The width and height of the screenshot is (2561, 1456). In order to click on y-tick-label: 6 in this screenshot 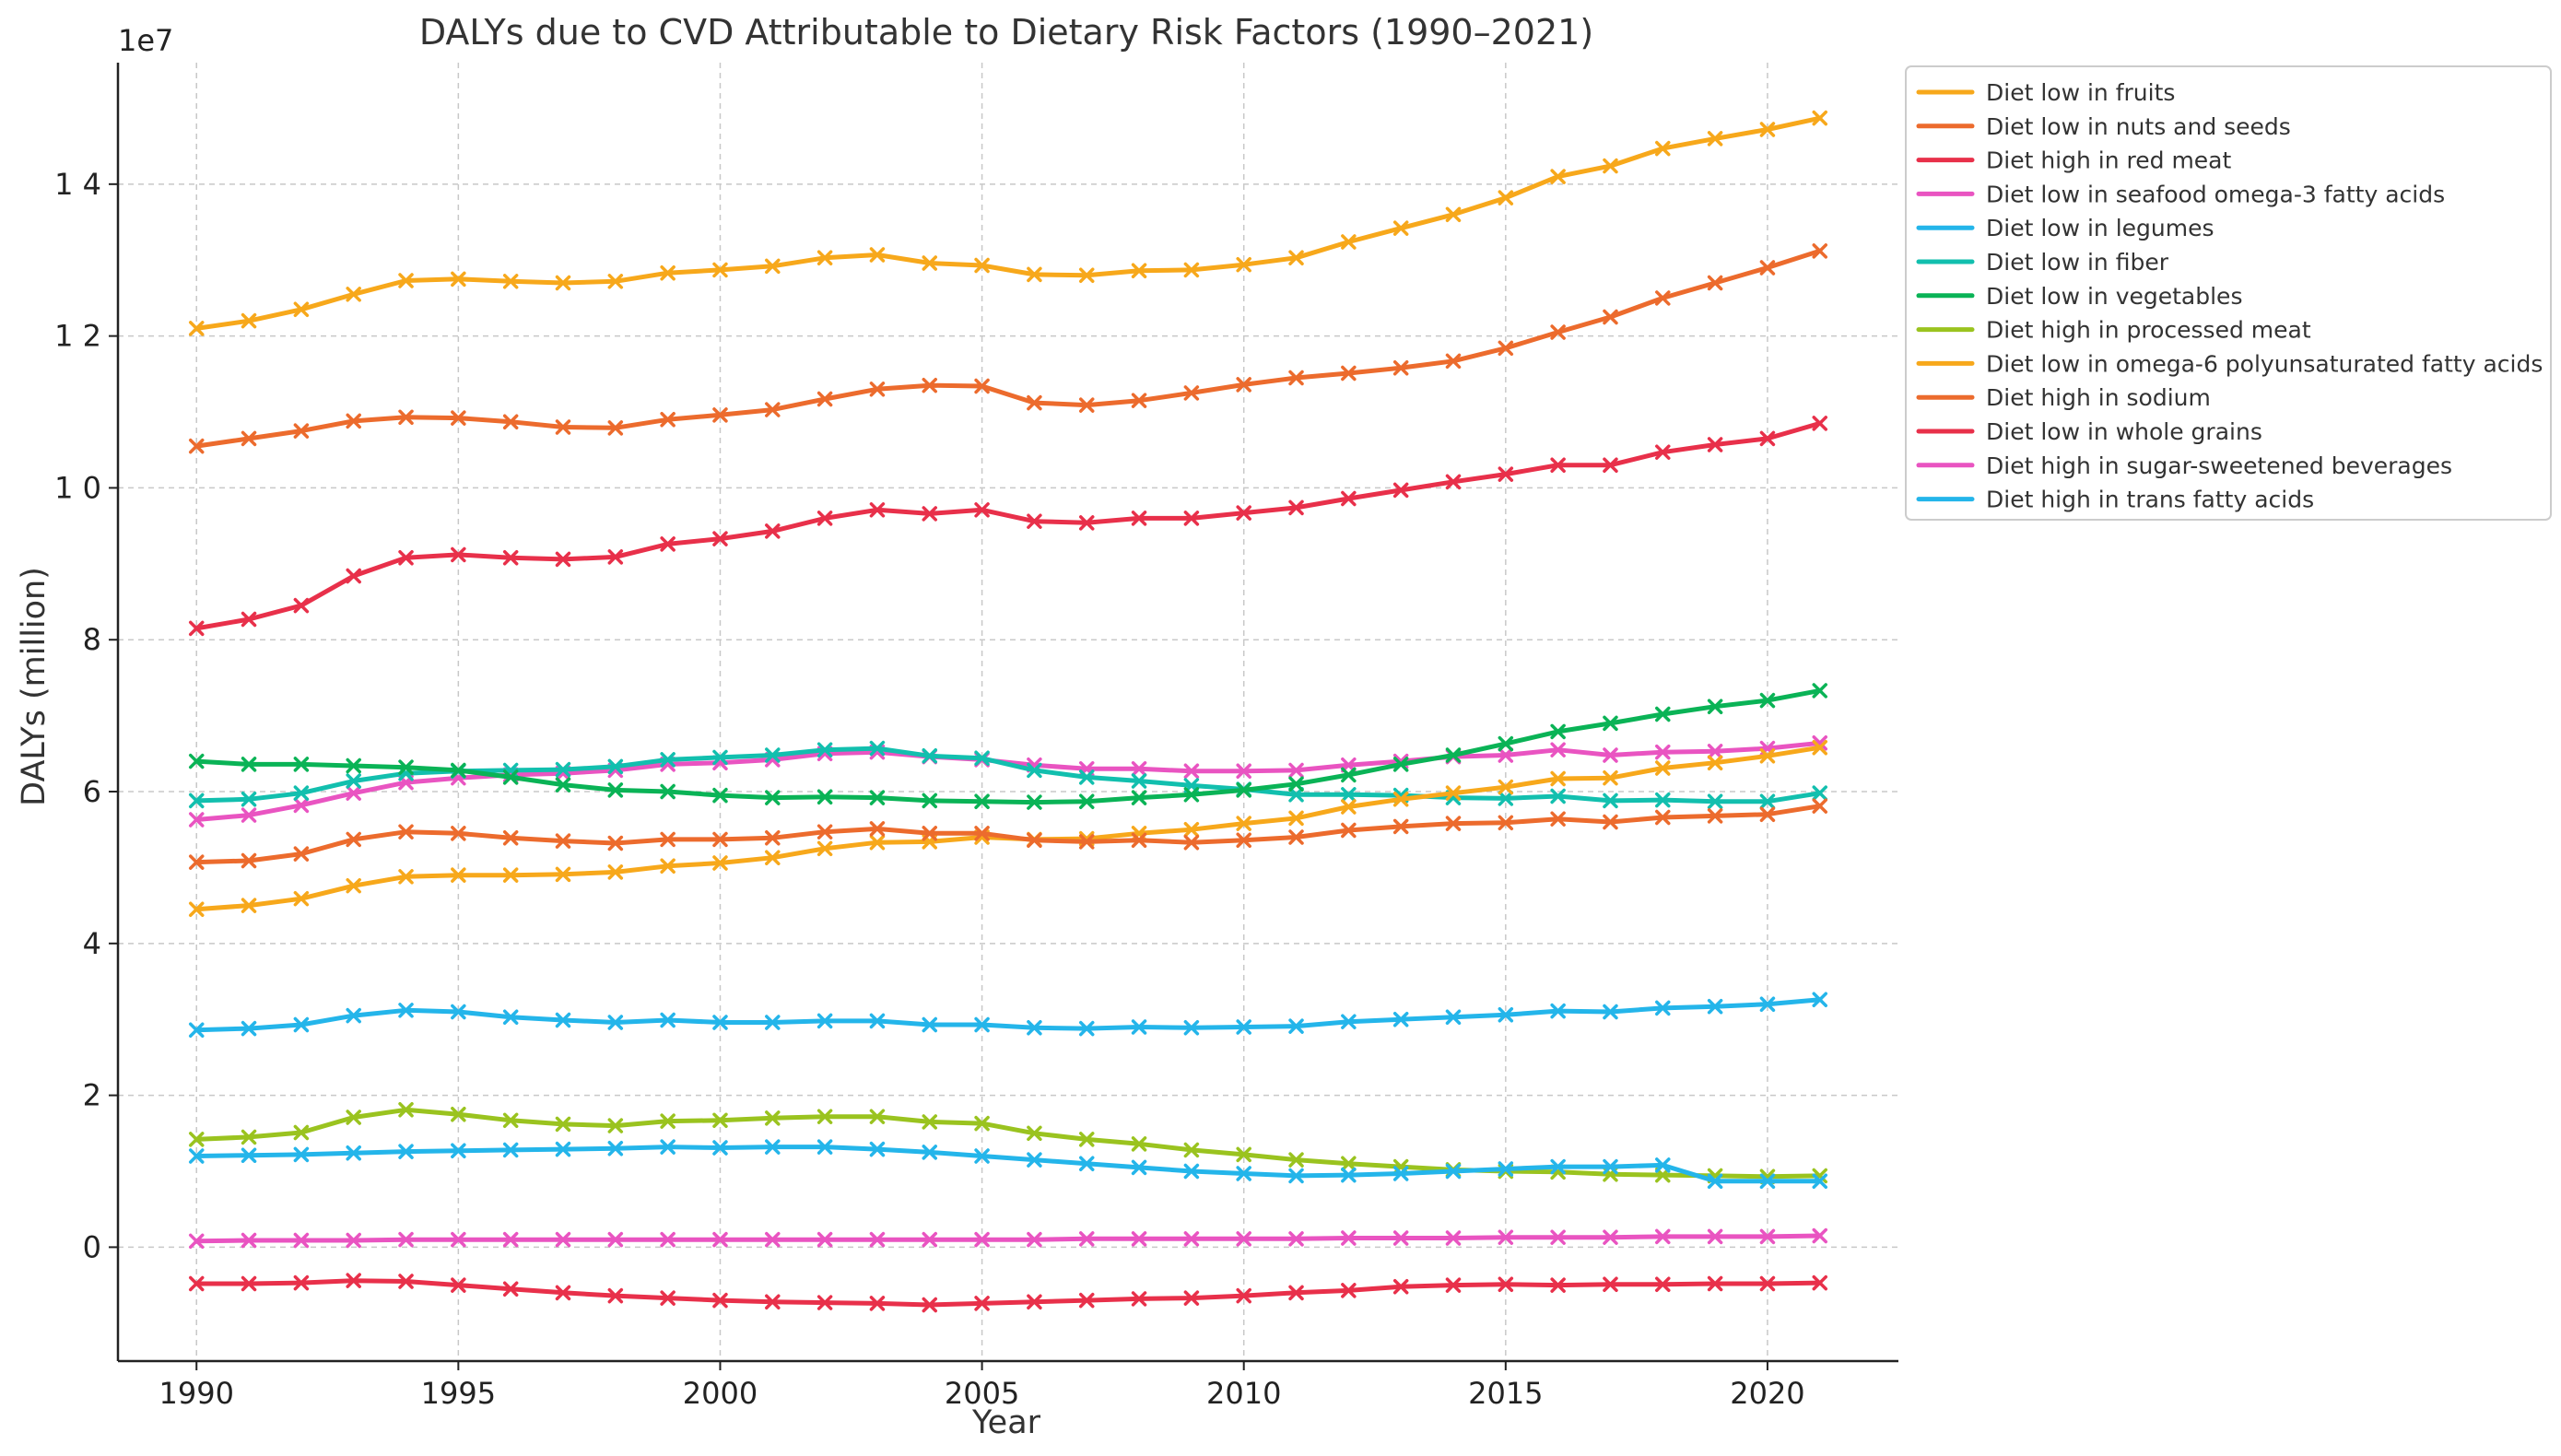, I will do `click(92, 791)`.